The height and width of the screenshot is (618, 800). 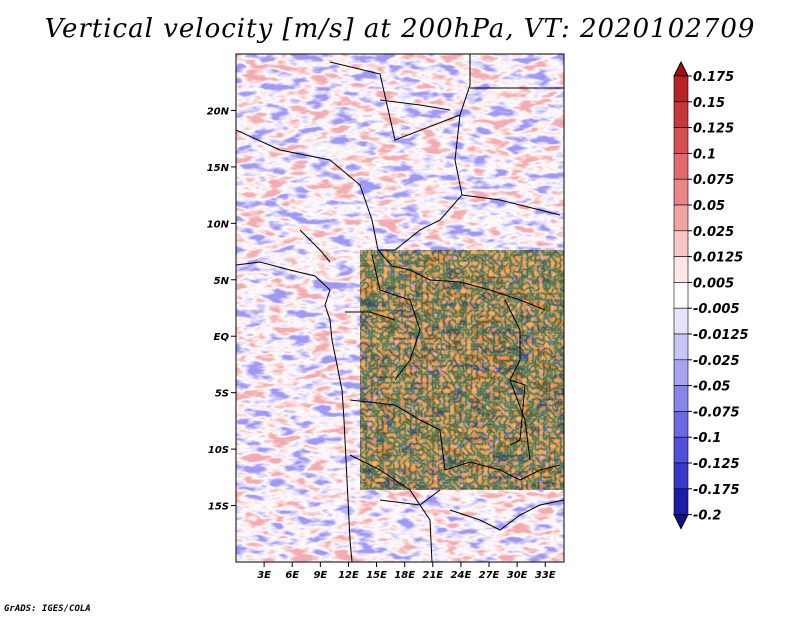 What do you see at coordinates (718, 258) in the screenshot?
I see `colorbar-label: 0.0125` at bounding box center [718, 258].